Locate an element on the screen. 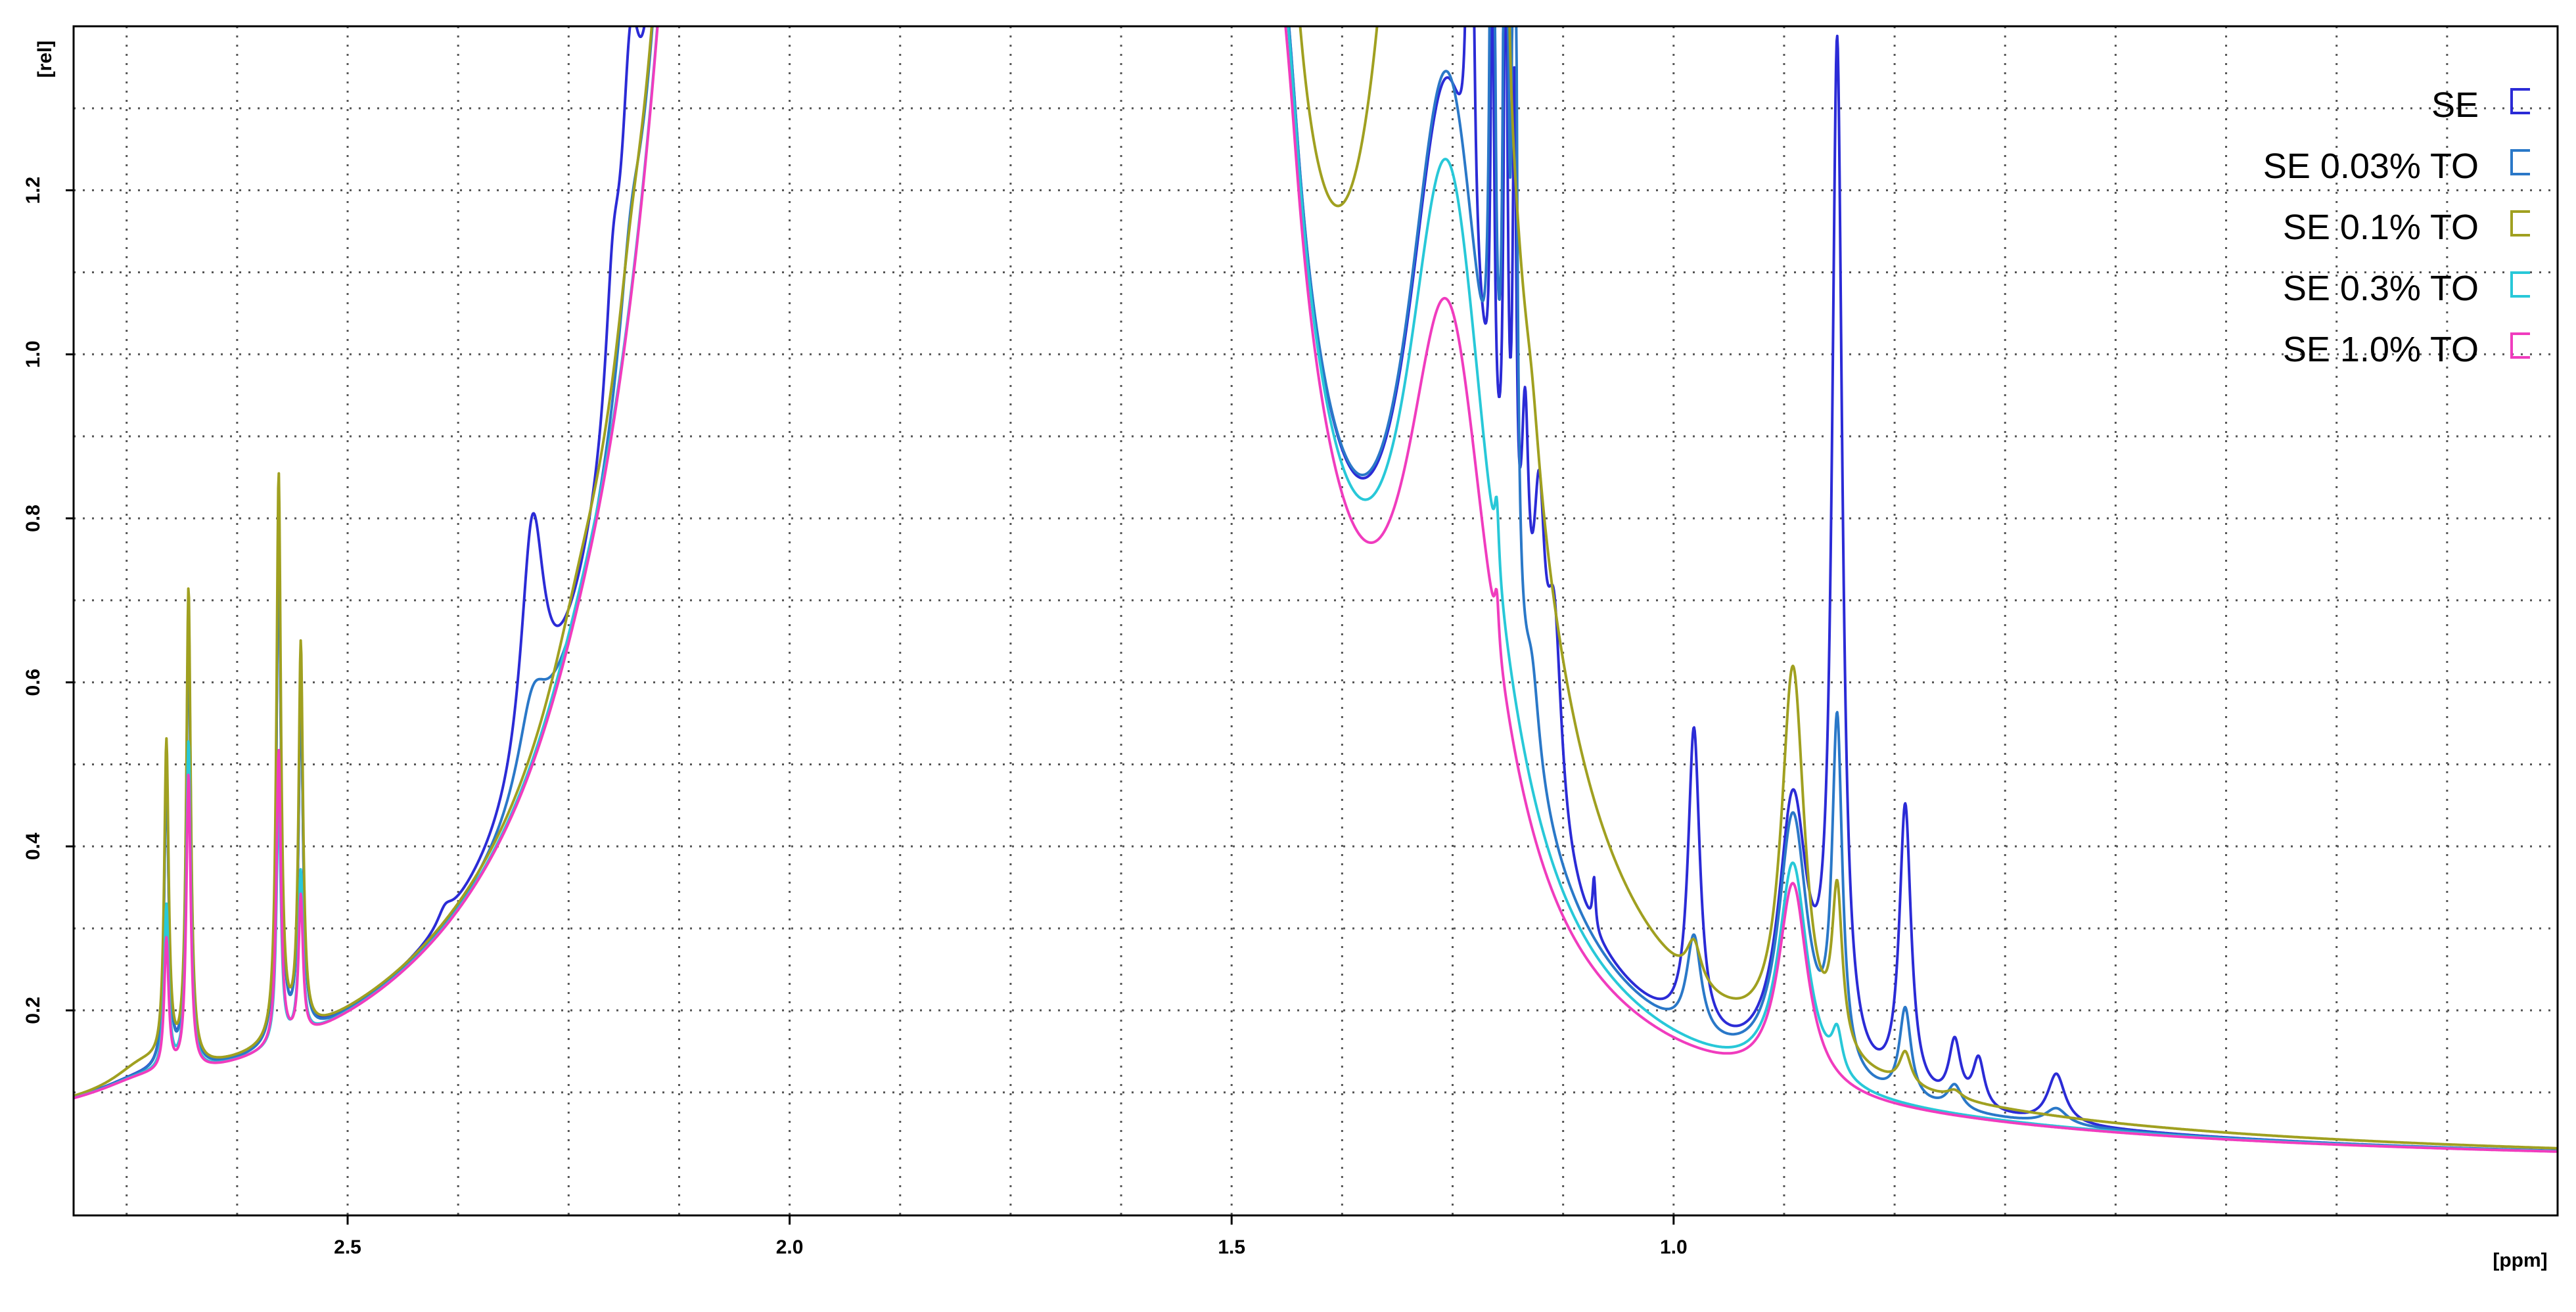  legend-label: SE 1.0% TO is located at coordinates (2381, 349).